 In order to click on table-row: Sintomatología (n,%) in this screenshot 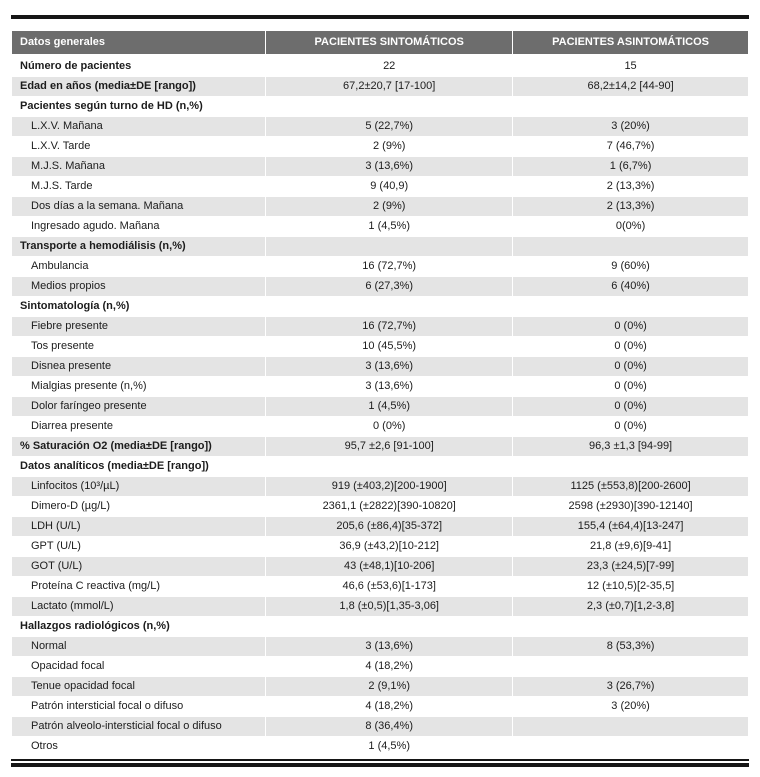, I will do `click(379, 306)`.